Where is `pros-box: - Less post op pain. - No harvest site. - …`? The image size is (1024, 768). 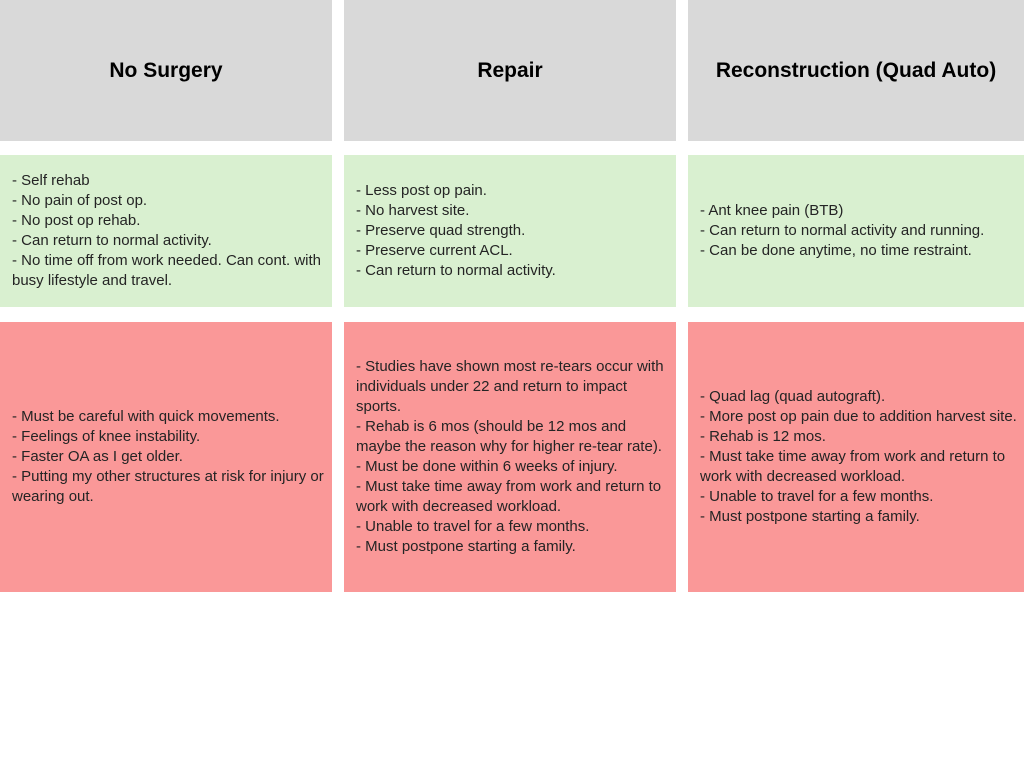
pros-box: - Less post op pain. - No harvest site. - … is located at coordinates (510, 231).